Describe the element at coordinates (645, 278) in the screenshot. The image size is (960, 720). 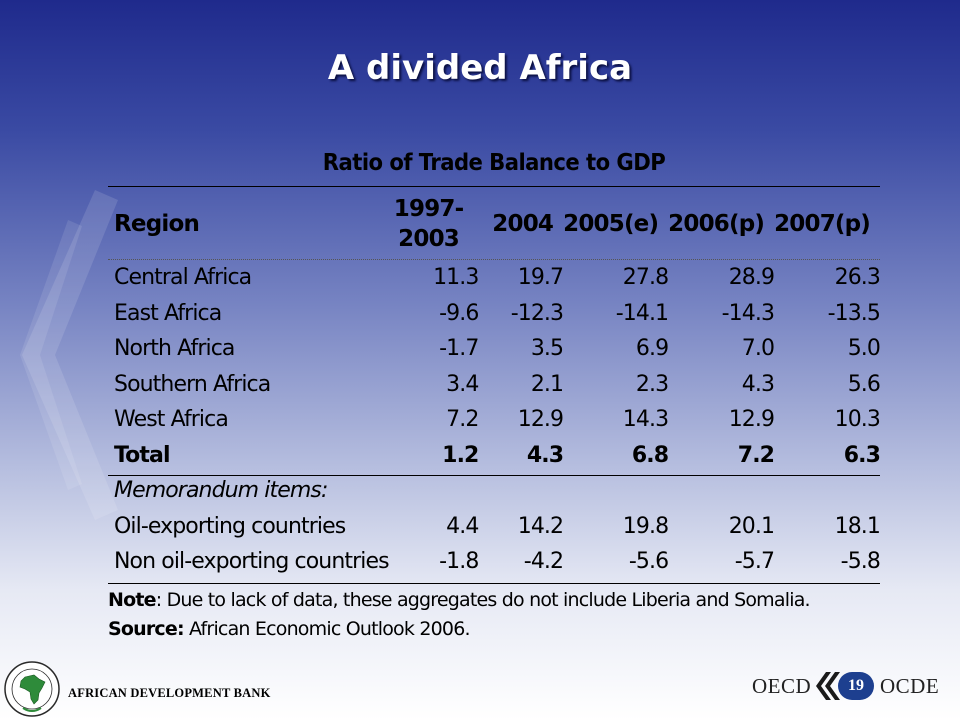
I see `cell-value: 27.8` at that location.